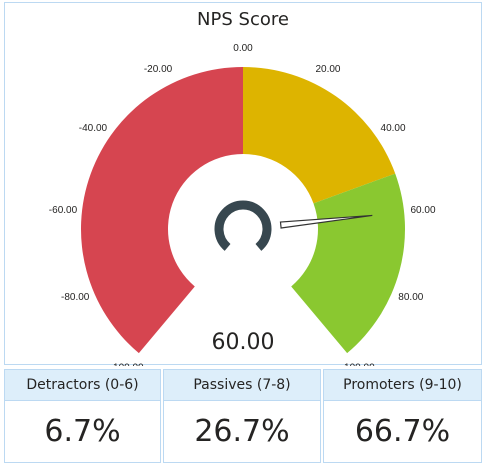 The image size is (485, 465). What do you see at coordinates (243, 48) in the screenshot?
I see `gauge-tick-label: 0.00` at bounding box center [243, 48].